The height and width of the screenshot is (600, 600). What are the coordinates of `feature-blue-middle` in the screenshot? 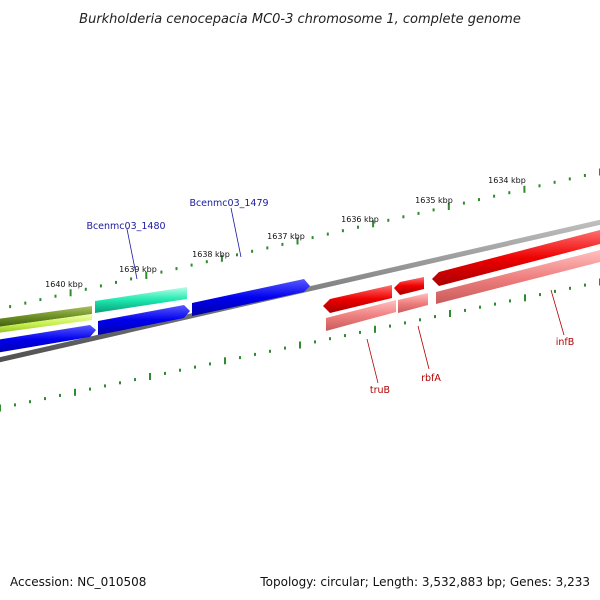 It's located at (144, 320).